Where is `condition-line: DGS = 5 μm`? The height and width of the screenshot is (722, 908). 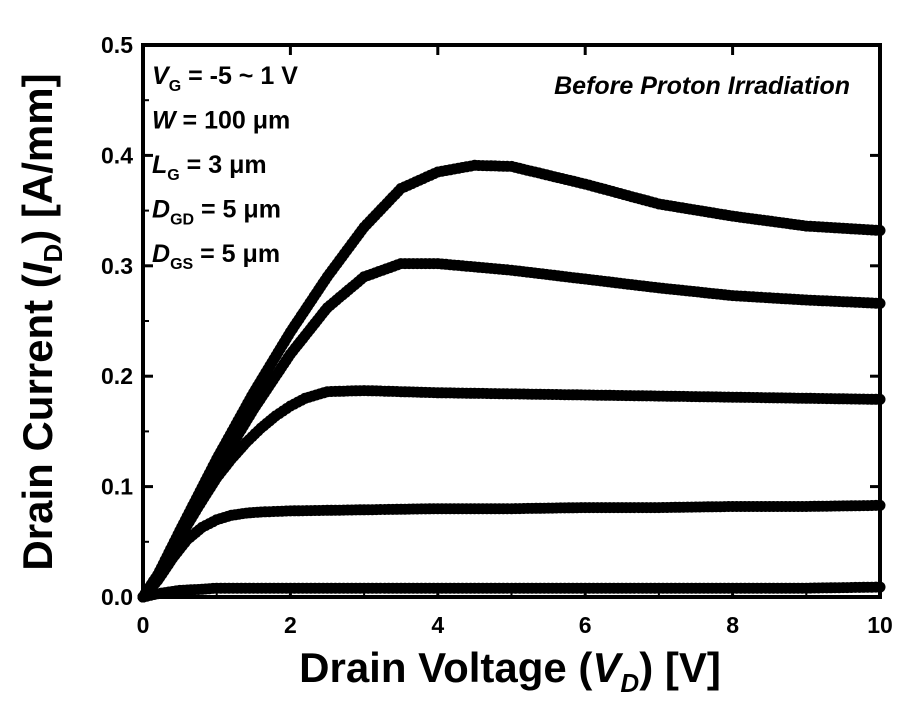
condition-line: DGS = 5 μm is located at coordinates (216, 256).